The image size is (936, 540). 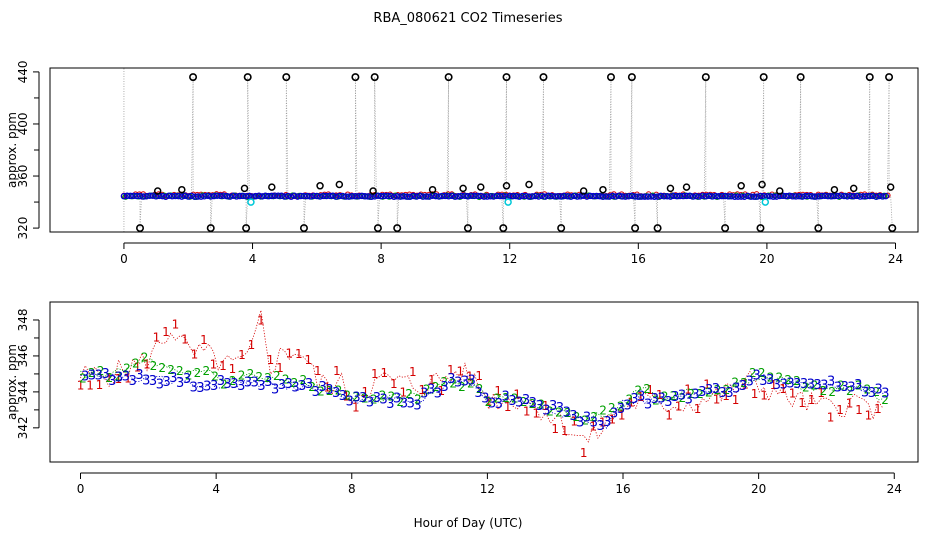 What do you see at coordinates (508, 202) in the screenshot?
I see `top-point-calibration` at bounding box center [508, 202].